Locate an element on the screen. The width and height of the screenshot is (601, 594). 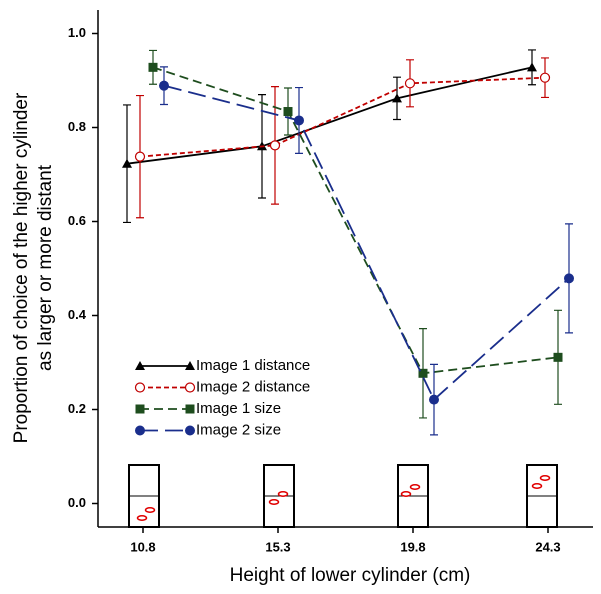
x-tick-label: 19.8 is located at coordinates (412, 546).